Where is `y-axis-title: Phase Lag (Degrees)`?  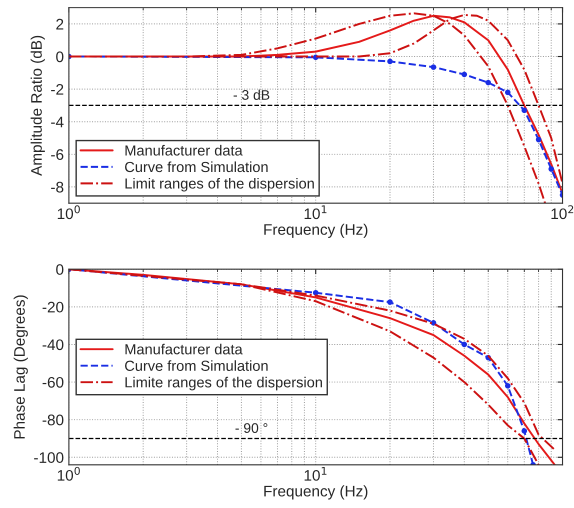 y-axis-title: Phase Lag (Degrees) is located at coordinates (21, 366).